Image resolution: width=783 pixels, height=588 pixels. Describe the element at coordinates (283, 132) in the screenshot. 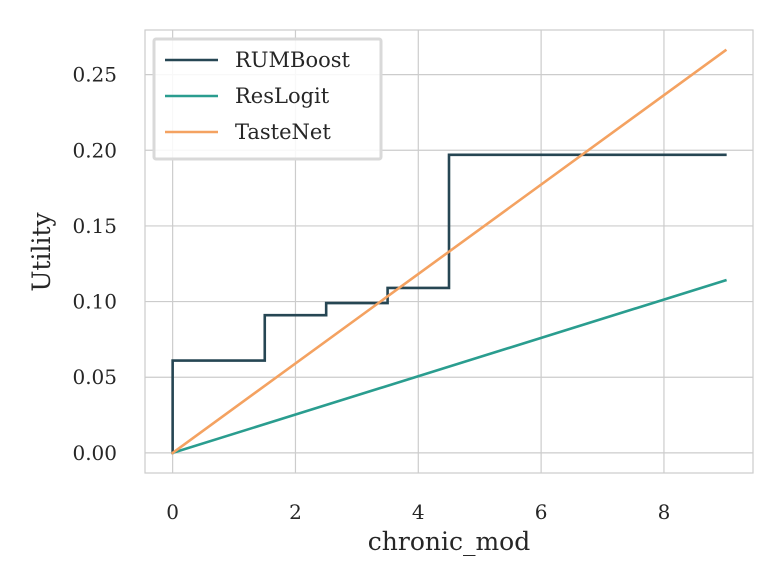

I see `legend-label-tastenet: TasteNet` at that location.